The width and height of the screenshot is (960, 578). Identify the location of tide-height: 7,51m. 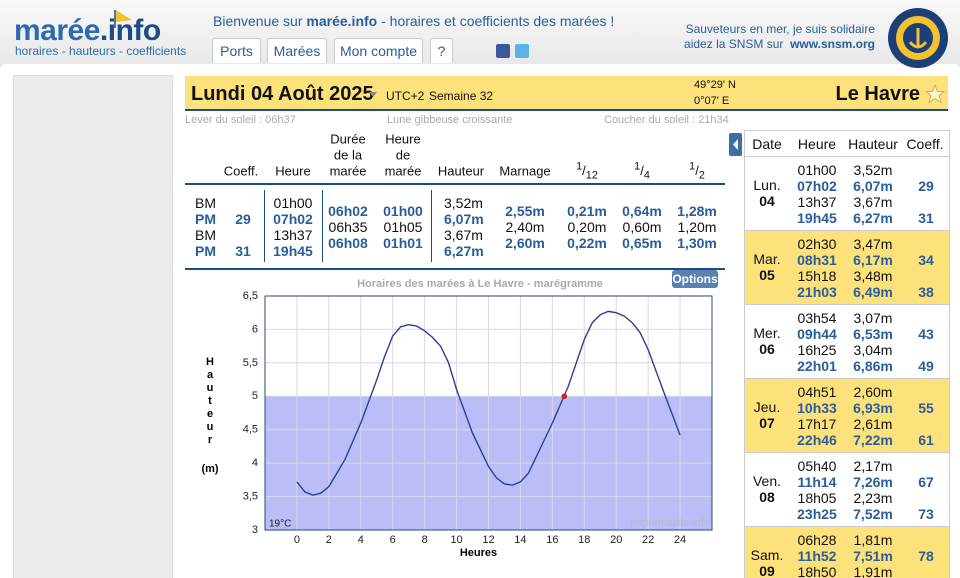
(873, 556).